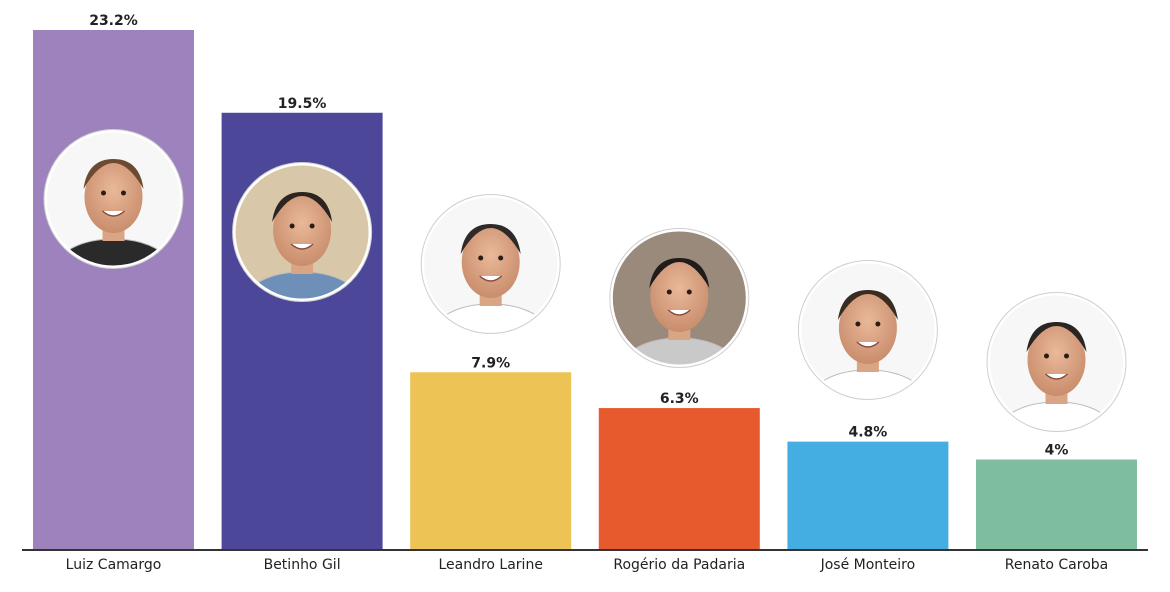  Describe the element at coordinates (302, 565) in the screenshot. I see `category-label: Betinho Gil` at that location.